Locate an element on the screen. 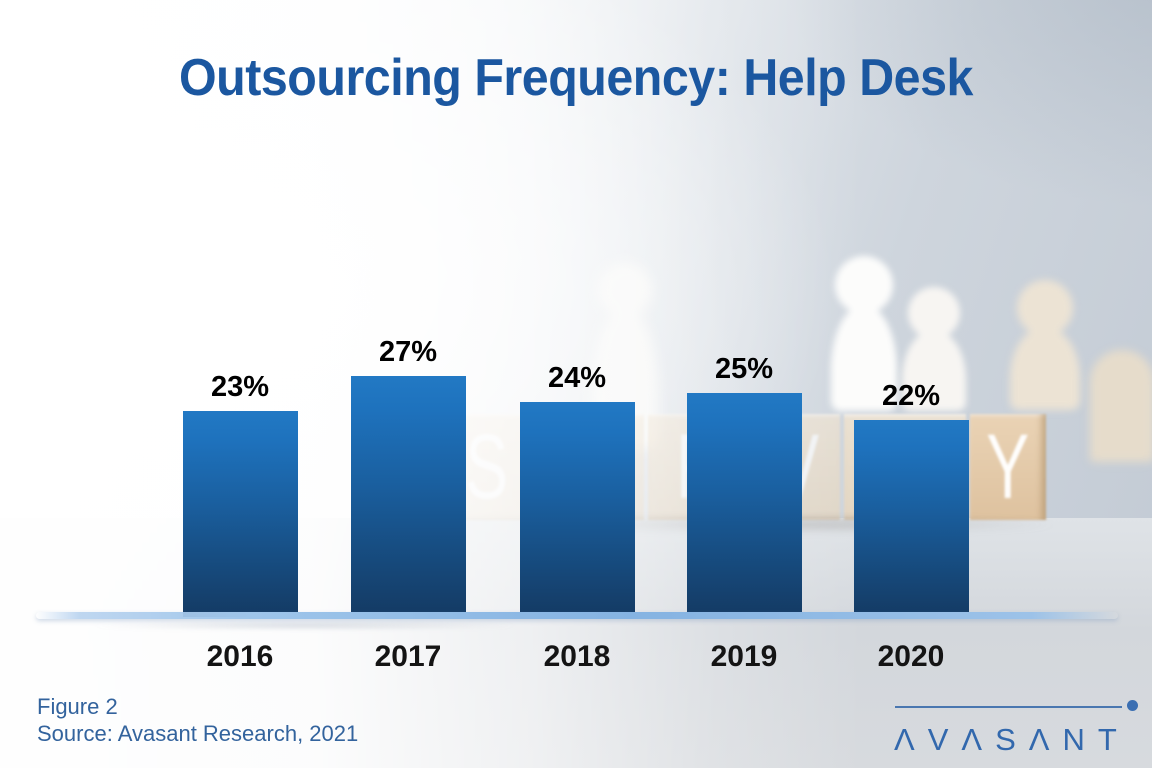 This screenshot has width=1152, height=768. x-axis-line is located at coordinates (577, 615).